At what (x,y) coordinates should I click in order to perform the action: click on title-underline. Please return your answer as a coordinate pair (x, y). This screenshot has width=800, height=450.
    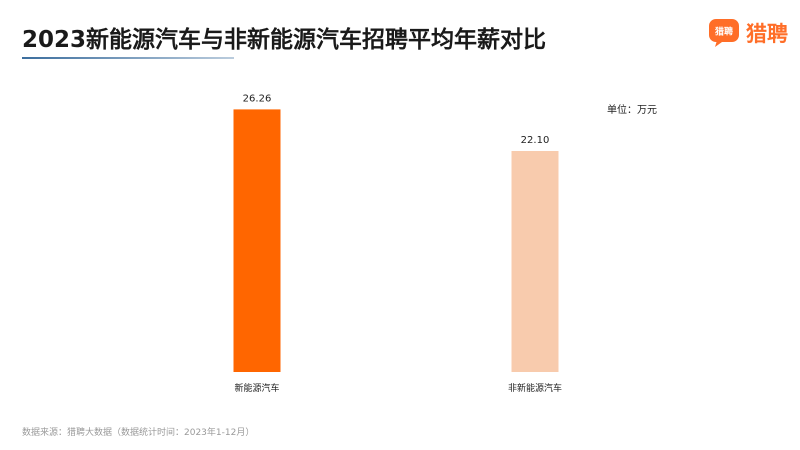
    Looking at the image, I should click on (128, 58).